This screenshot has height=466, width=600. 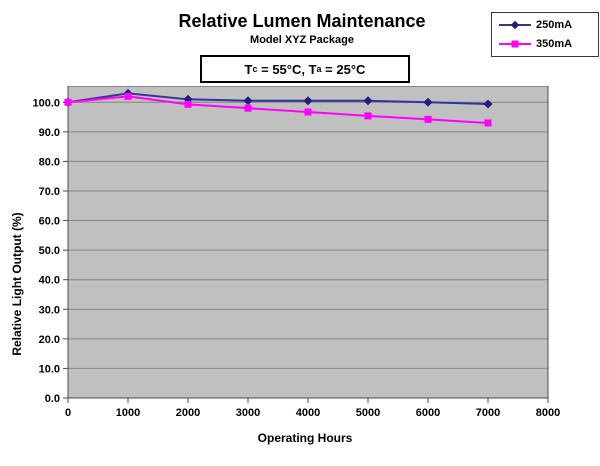 I want to click on condition-subscript: a, so click(x=319, y=69).